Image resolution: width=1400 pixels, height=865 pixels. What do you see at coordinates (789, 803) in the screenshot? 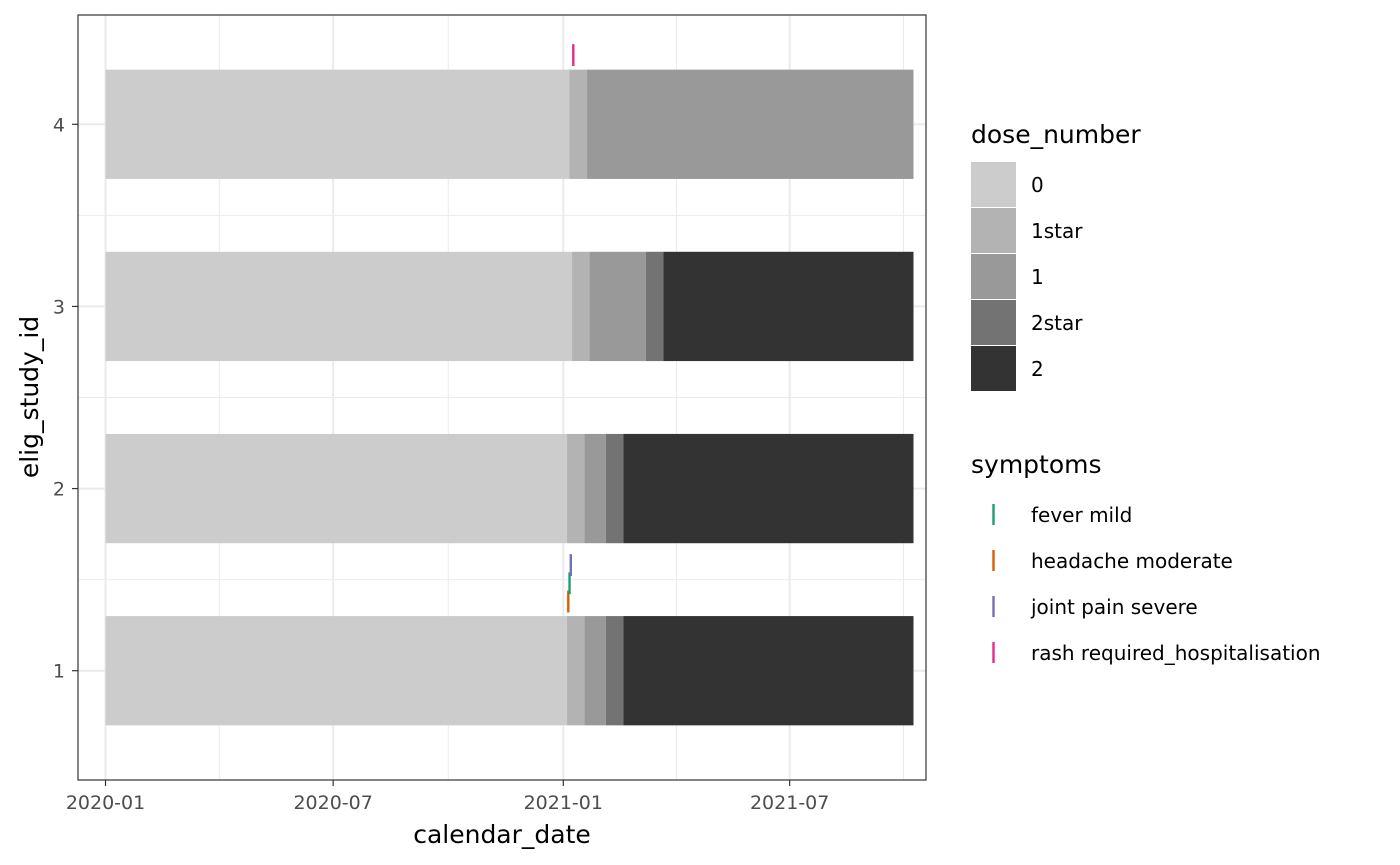
I see `x-tick-label: 2021-07` at bounding box center [789, 803].